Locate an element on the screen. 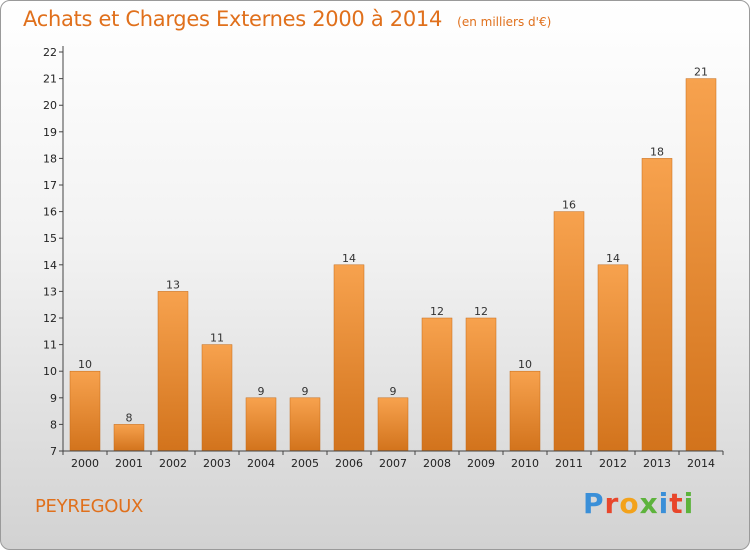  y-tick-label: 14 is located at coordinates (50, 265).